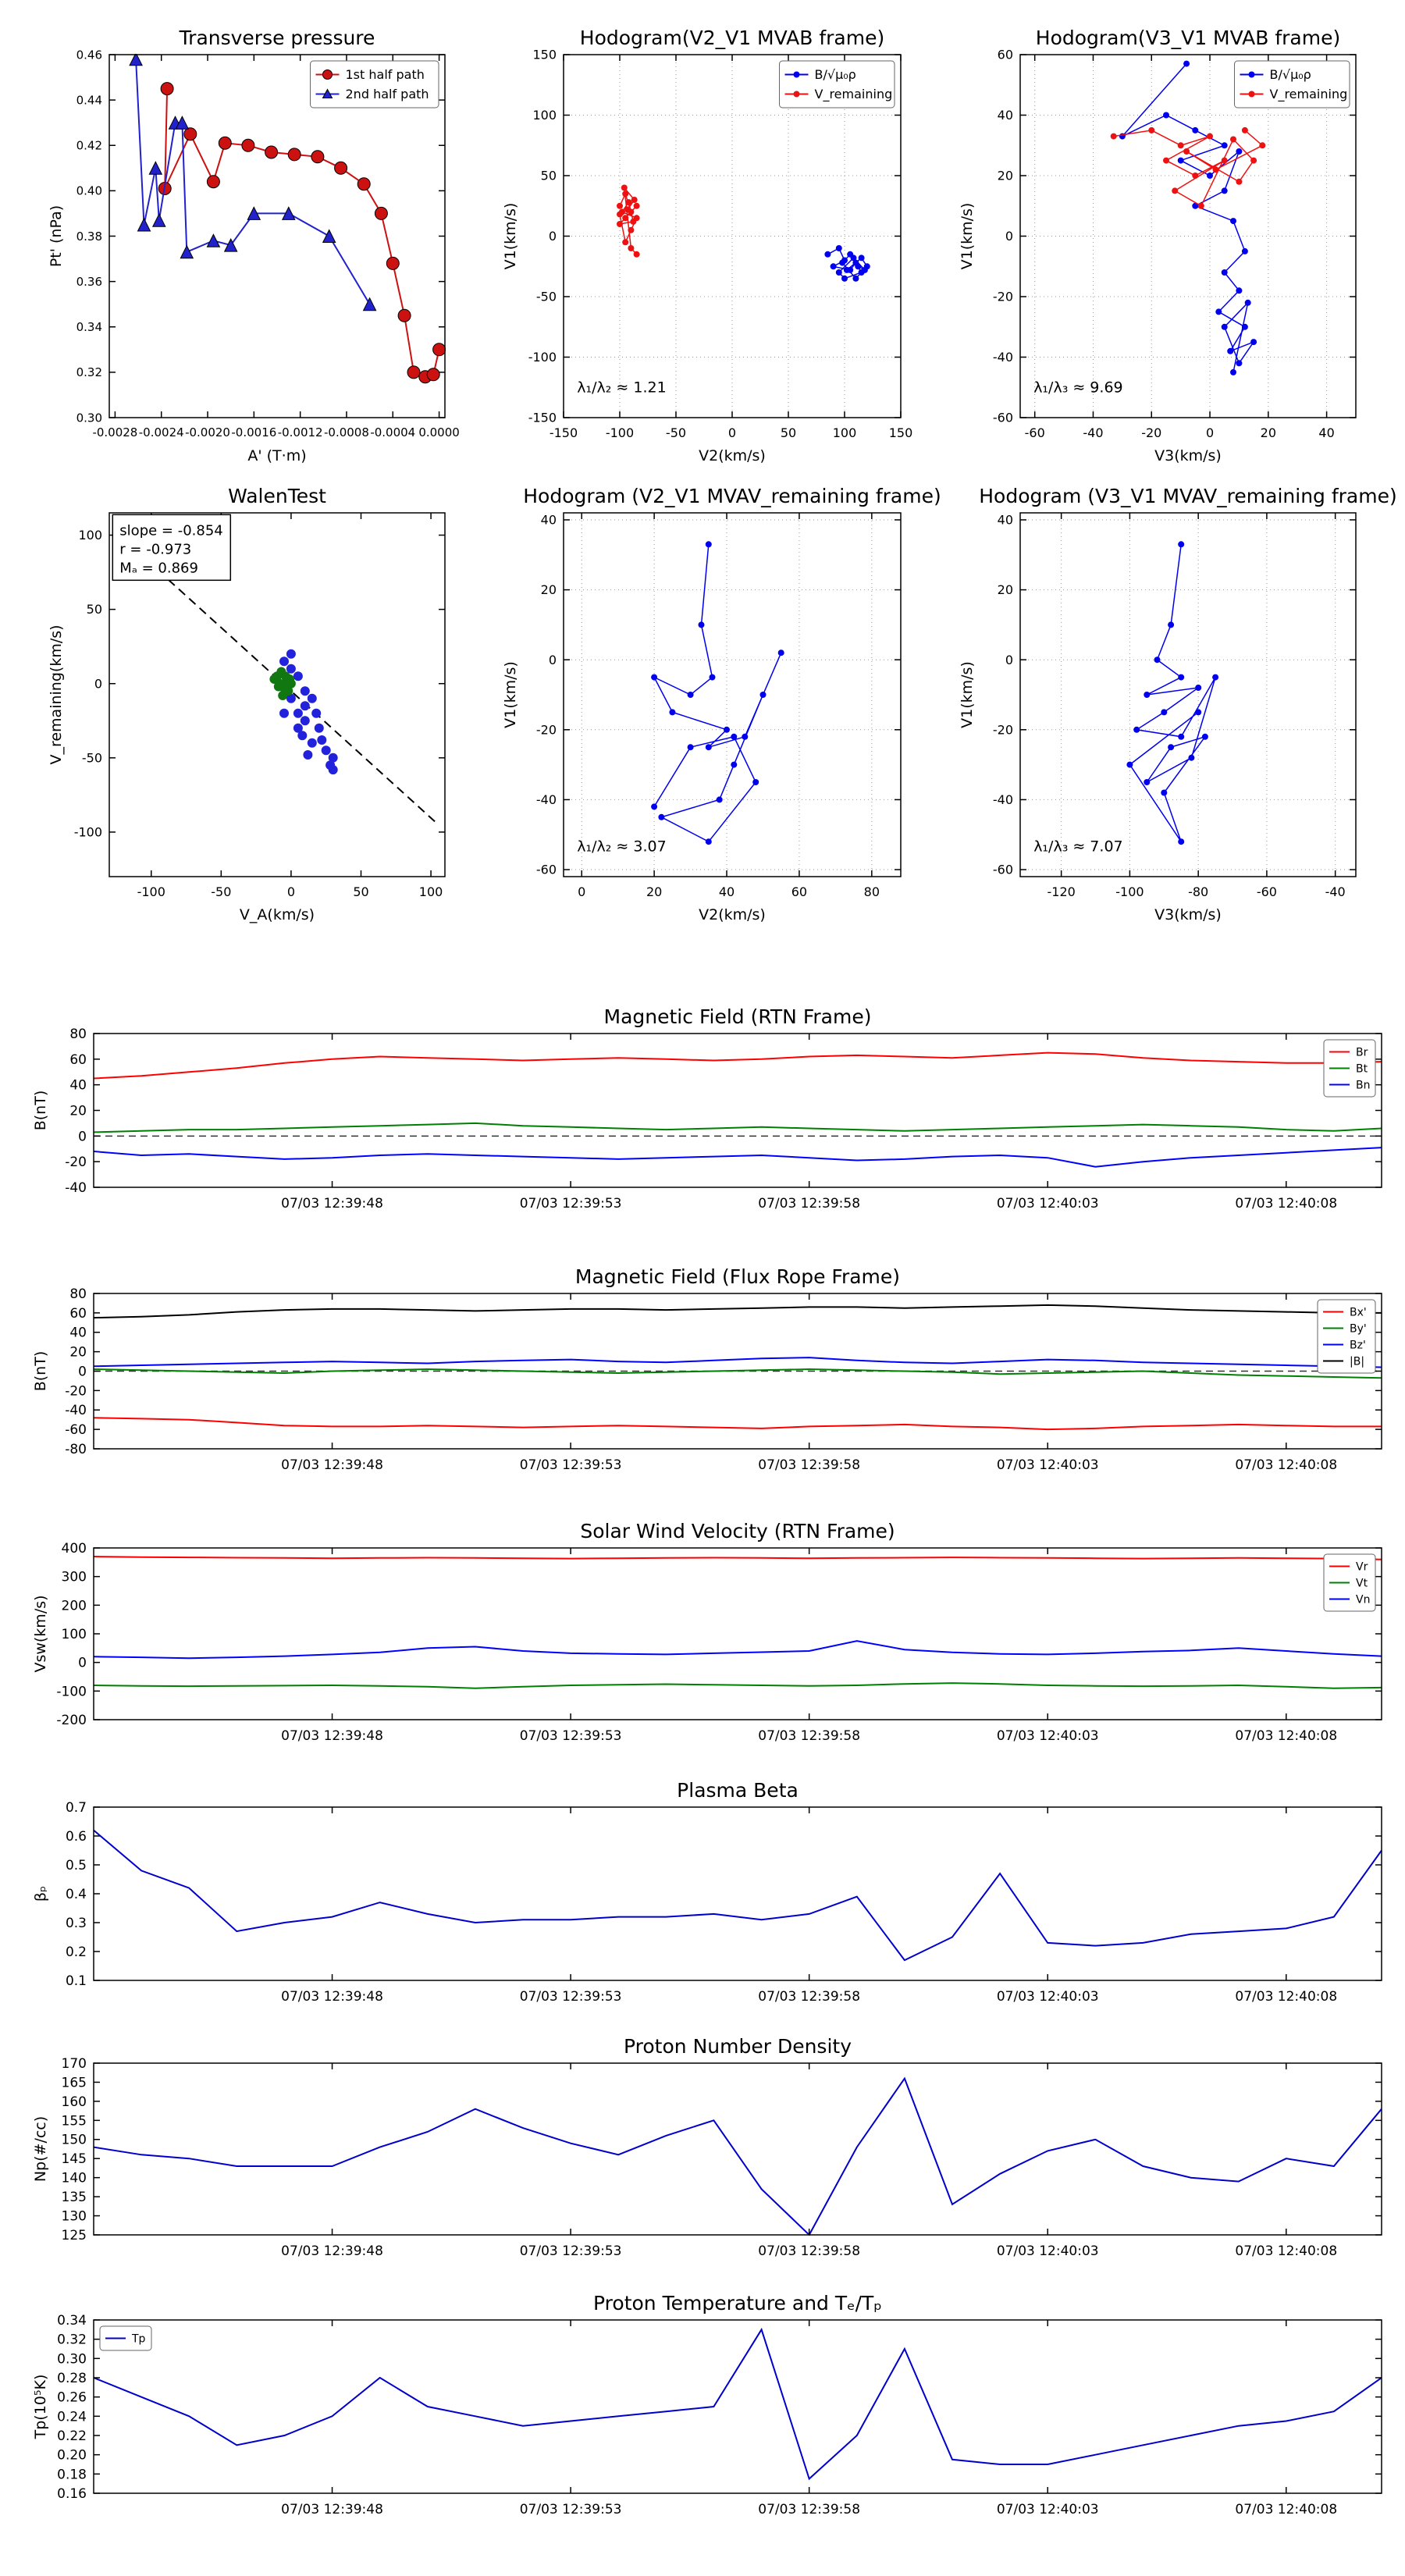 The image size is (1405, 2576). What do you see at coordinates (1267, 891) in the screenshot?
I see `x-tick-label: -60` at bounding box center [1267, 891].